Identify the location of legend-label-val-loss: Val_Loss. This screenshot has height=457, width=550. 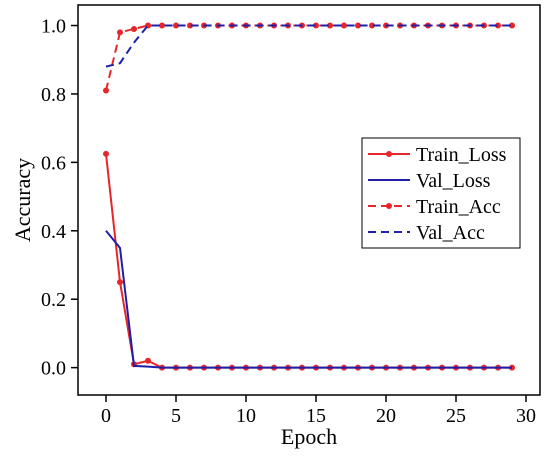
(453, 181).